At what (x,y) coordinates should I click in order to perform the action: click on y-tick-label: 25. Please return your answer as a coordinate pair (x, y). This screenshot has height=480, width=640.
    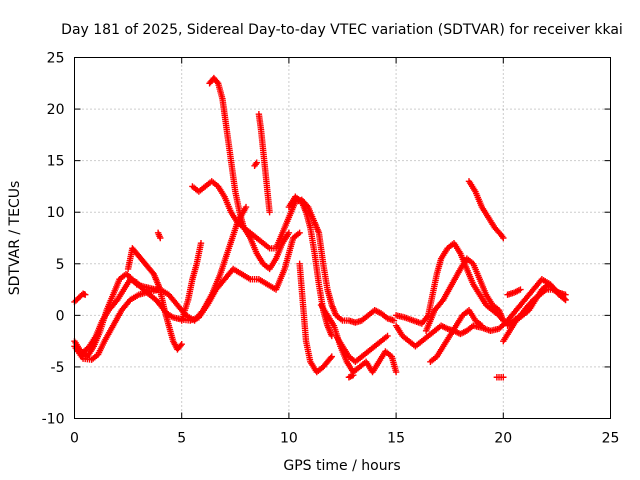
    Looking at the image, I should click on (56, 59).